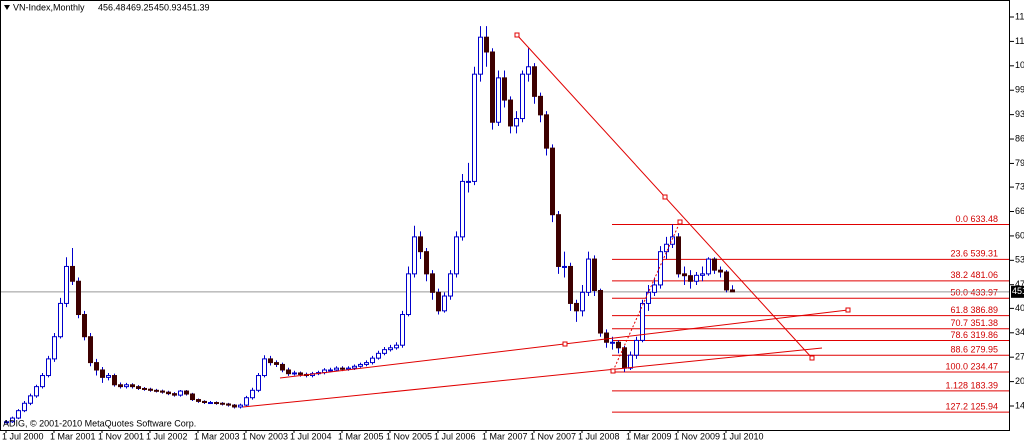 The width and height of the screenshot is (1024, 443). What do you see at coordinates (112, 7) in the screenshot?
I see `header-value: 456.48` at bounding box center [112, 7].